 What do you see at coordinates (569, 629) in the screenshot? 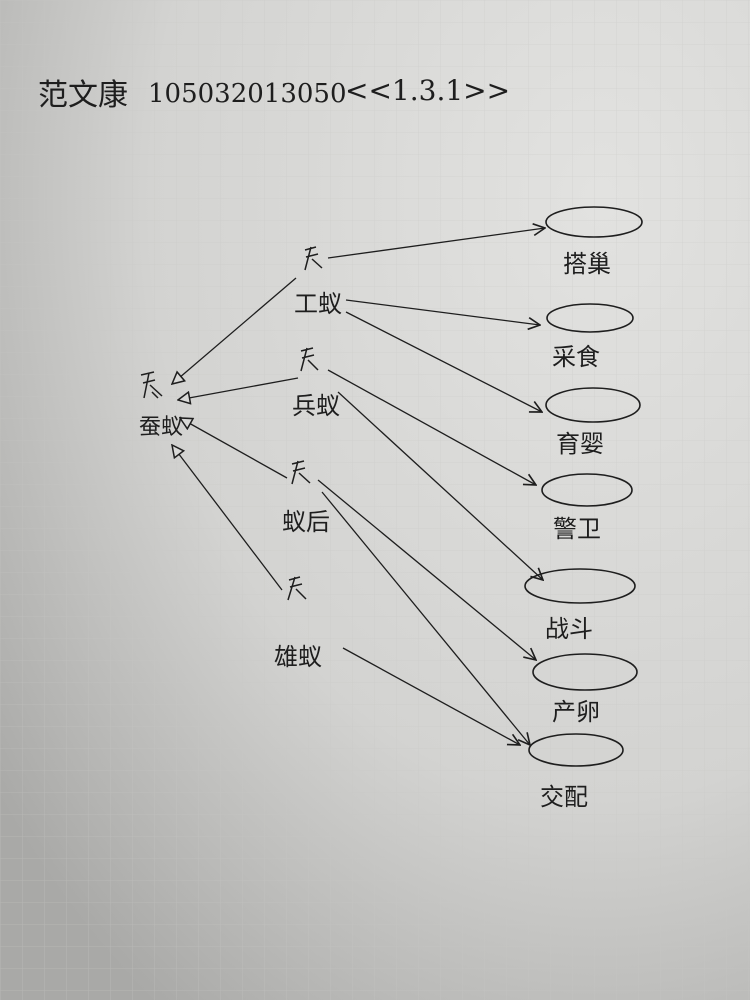
I see `usecase-fight-label: 战斗` at bounding box center [569, 629].